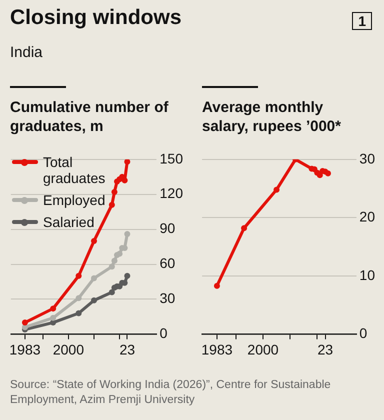  Describe the element at coordinates (172, 158) in the screenshot. I see `y-tick-label: 150` at that location.